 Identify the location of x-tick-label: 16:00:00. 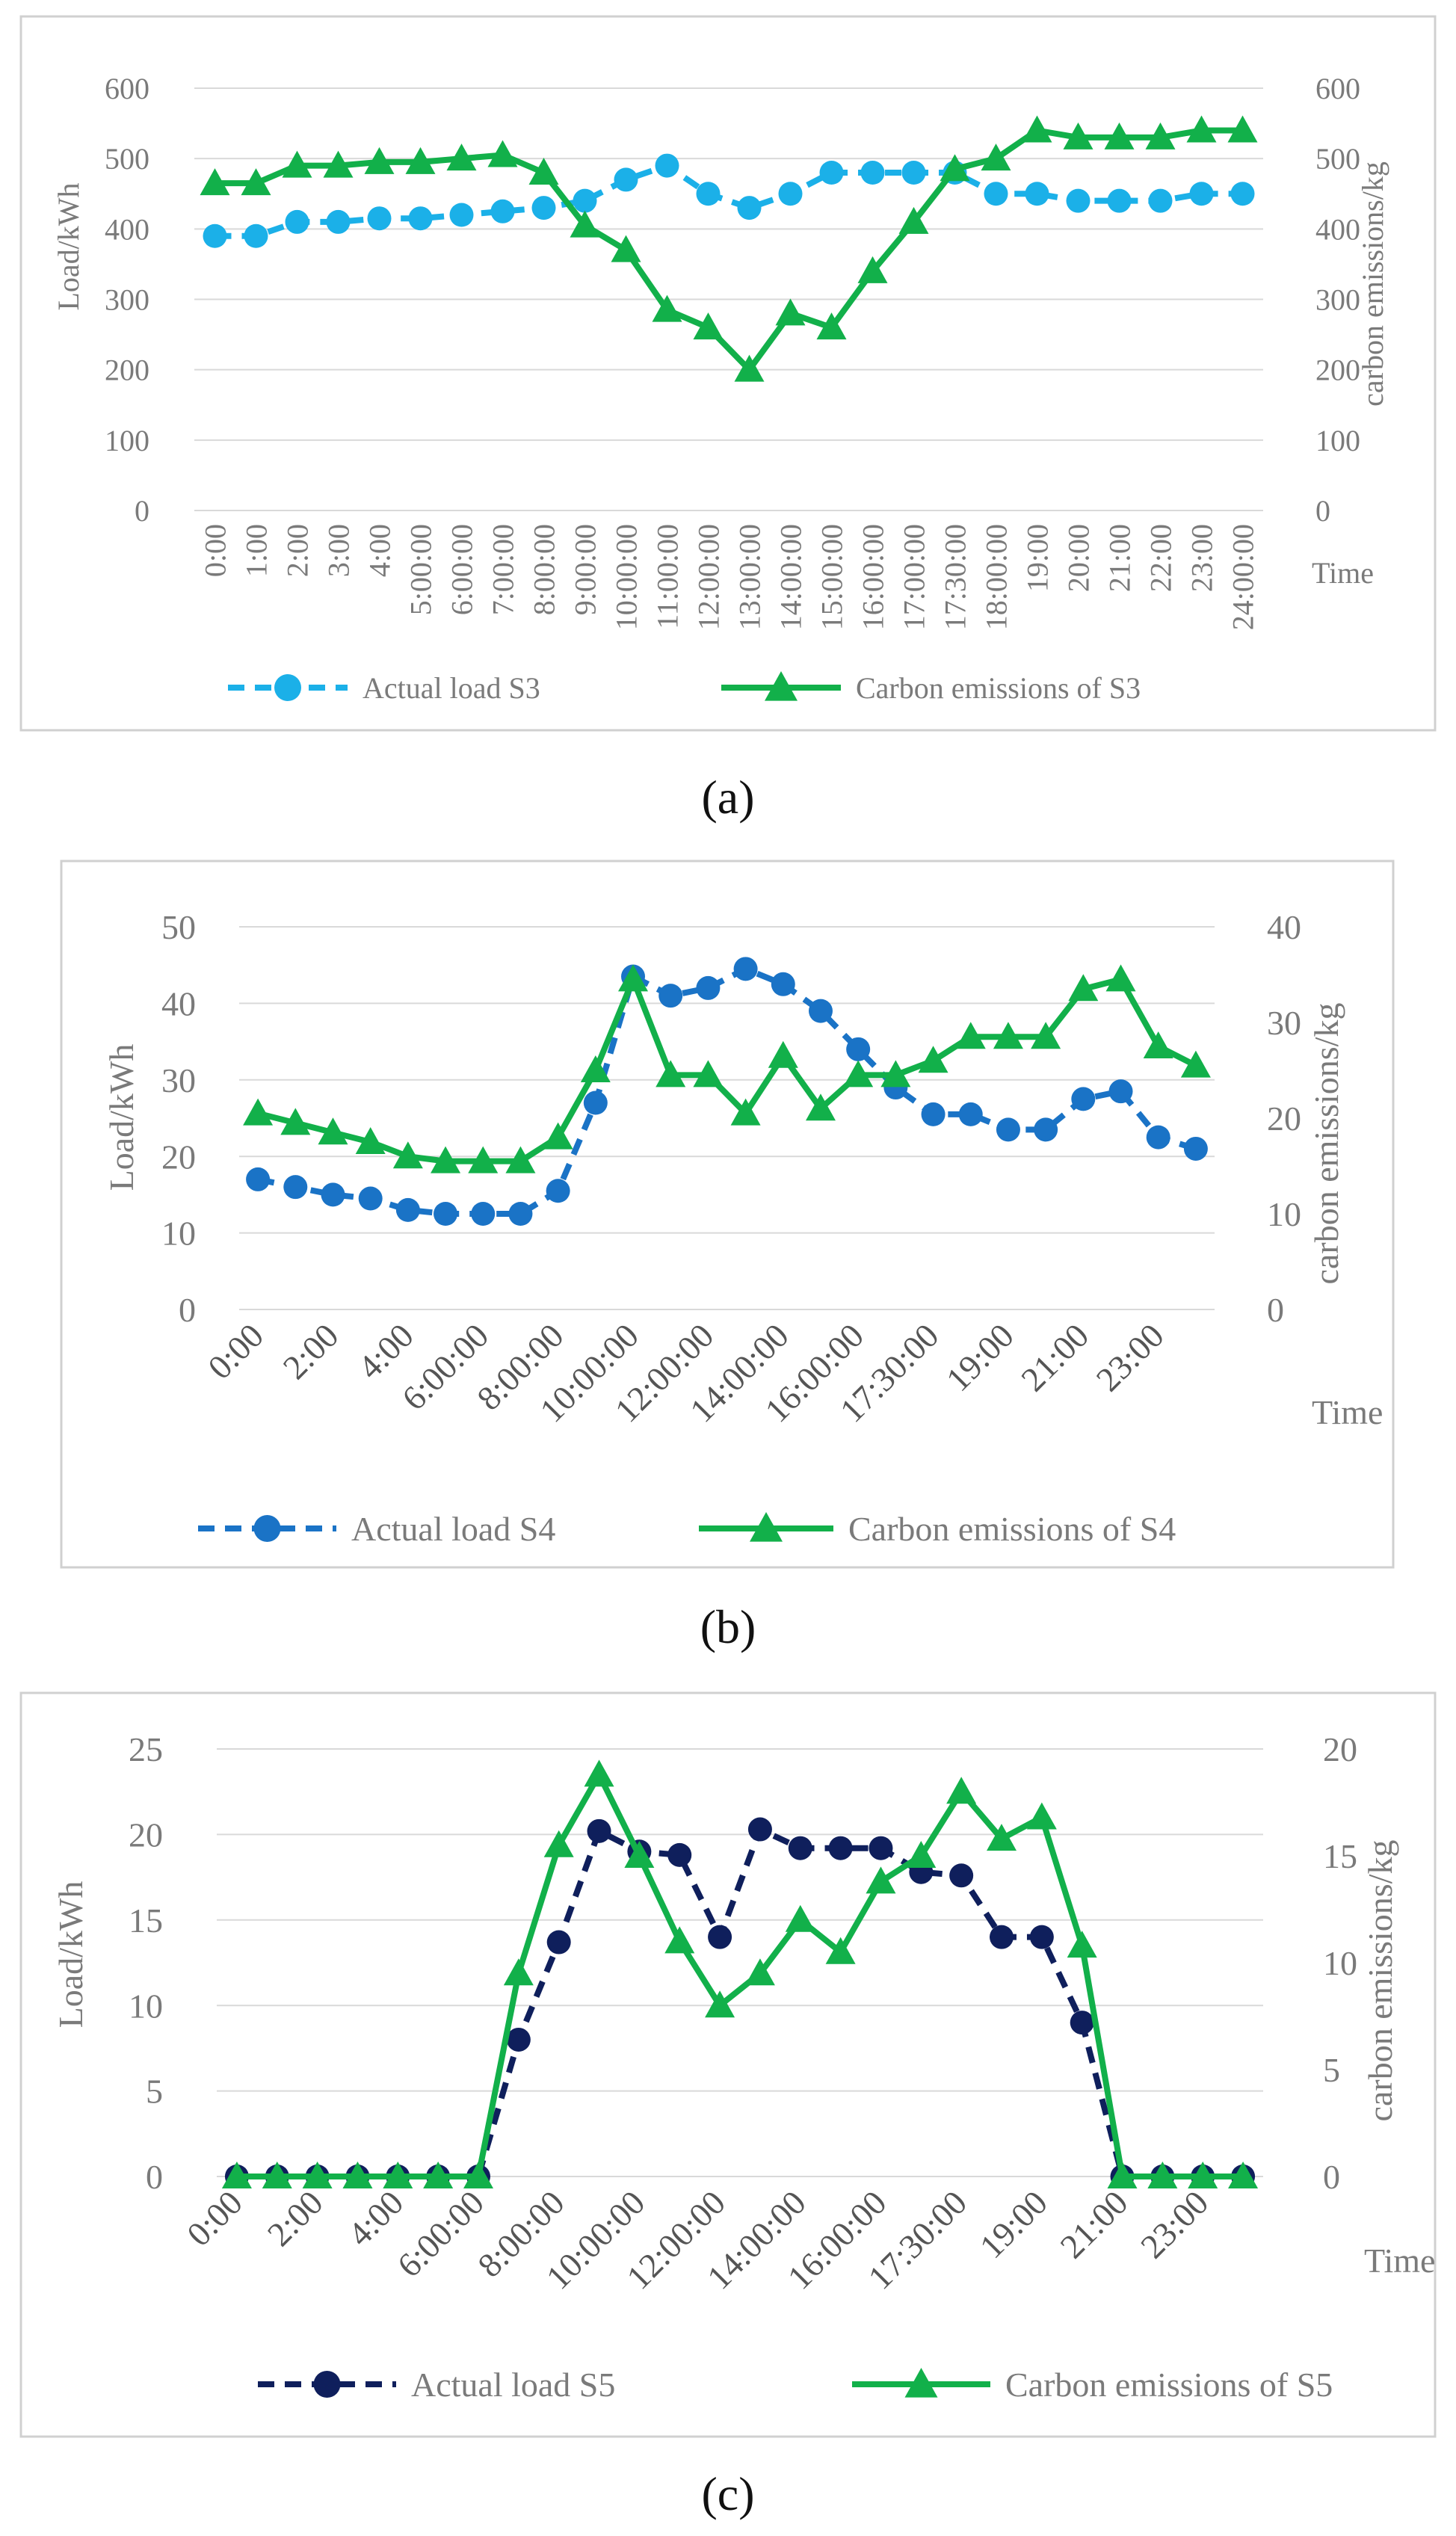
(873, 577).